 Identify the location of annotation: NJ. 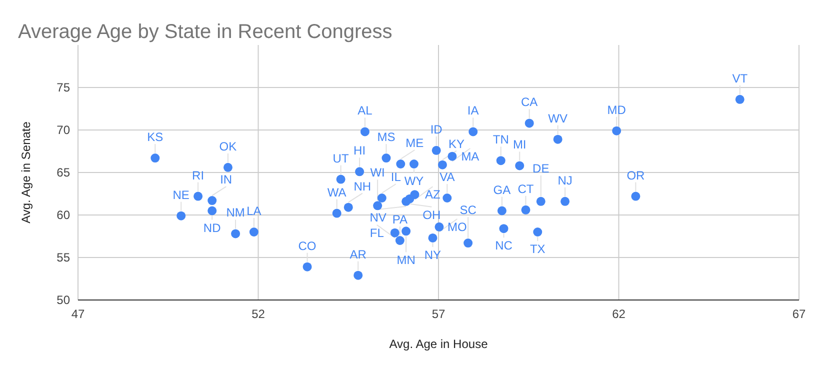
(565, 180).